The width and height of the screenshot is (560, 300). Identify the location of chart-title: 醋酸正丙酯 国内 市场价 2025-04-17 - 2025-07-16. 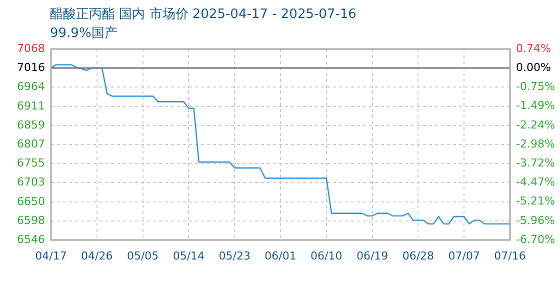
(203, 14).